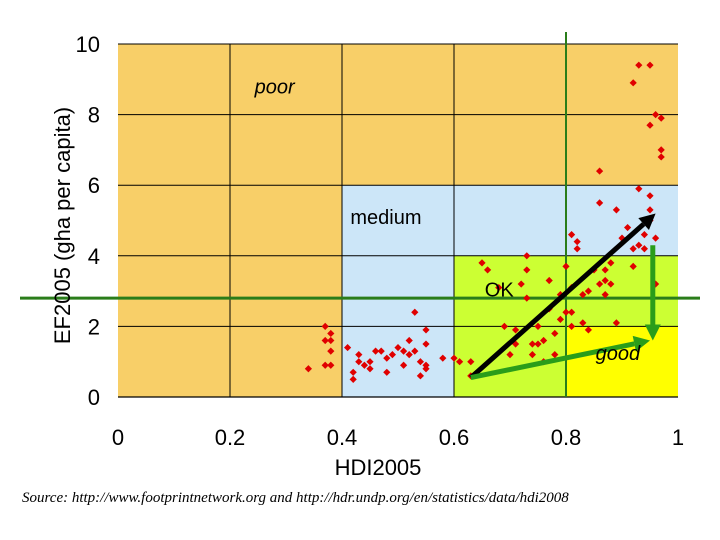 This screenshot has height=540, width=720. I want to click on y-tick-label: 0, so click(94, 397).